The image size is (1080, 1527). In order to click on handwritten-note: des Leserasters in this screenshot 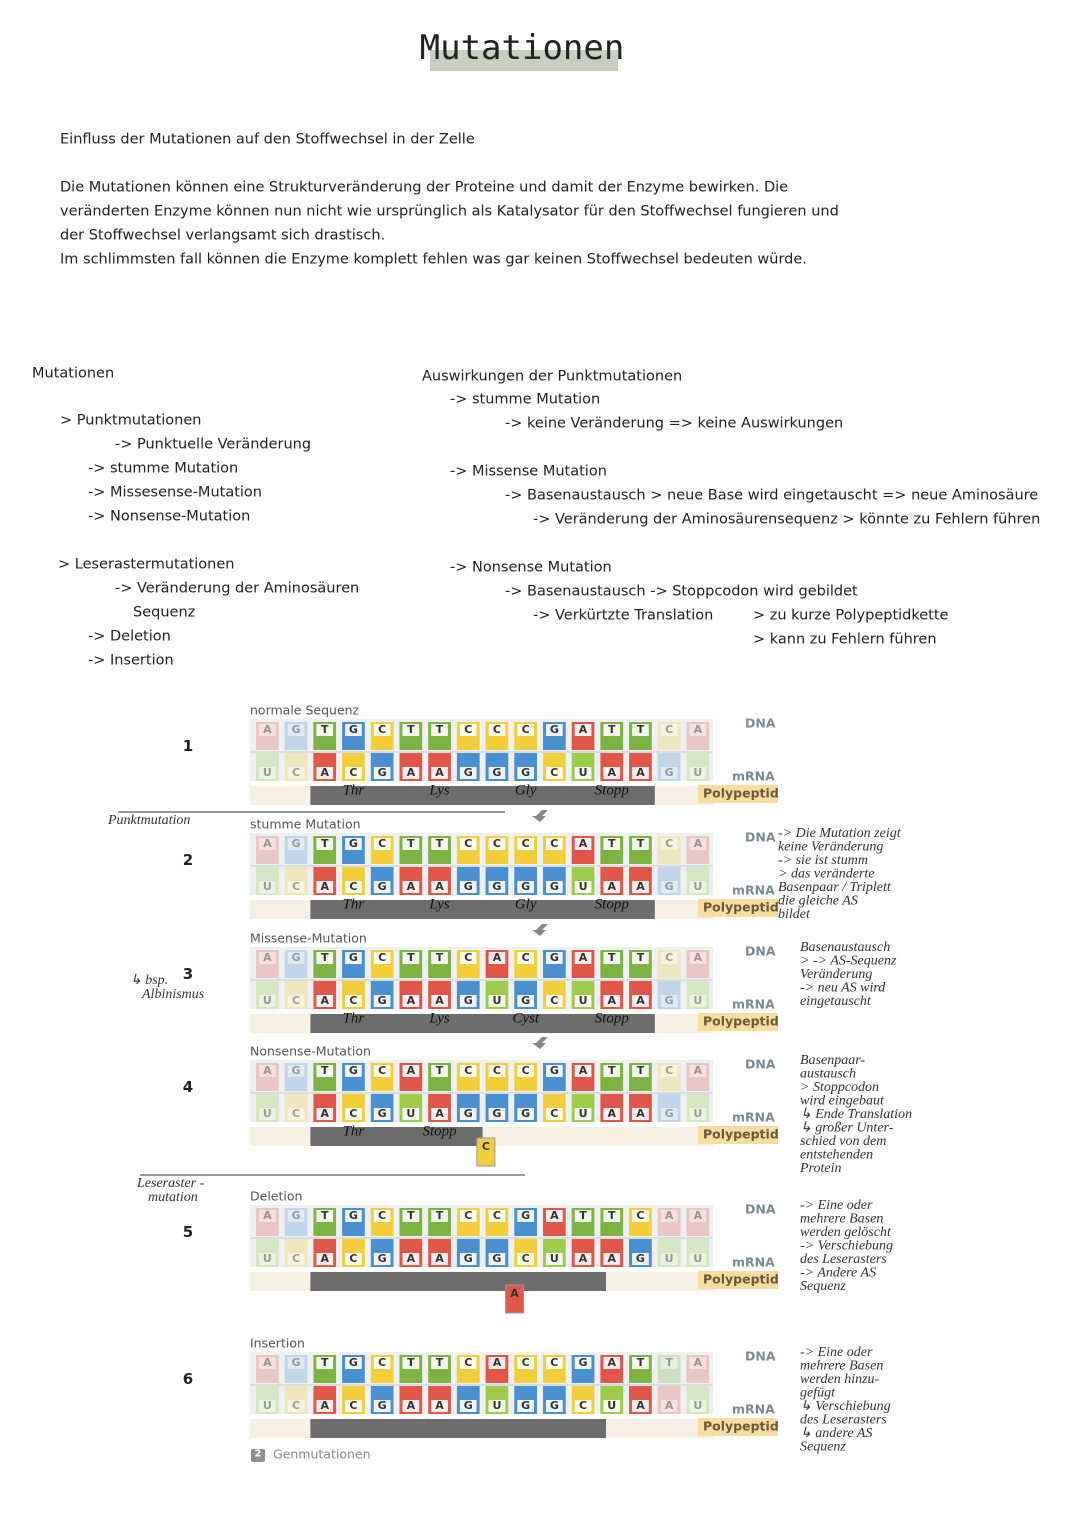, I will do `click(843, 1419)`.